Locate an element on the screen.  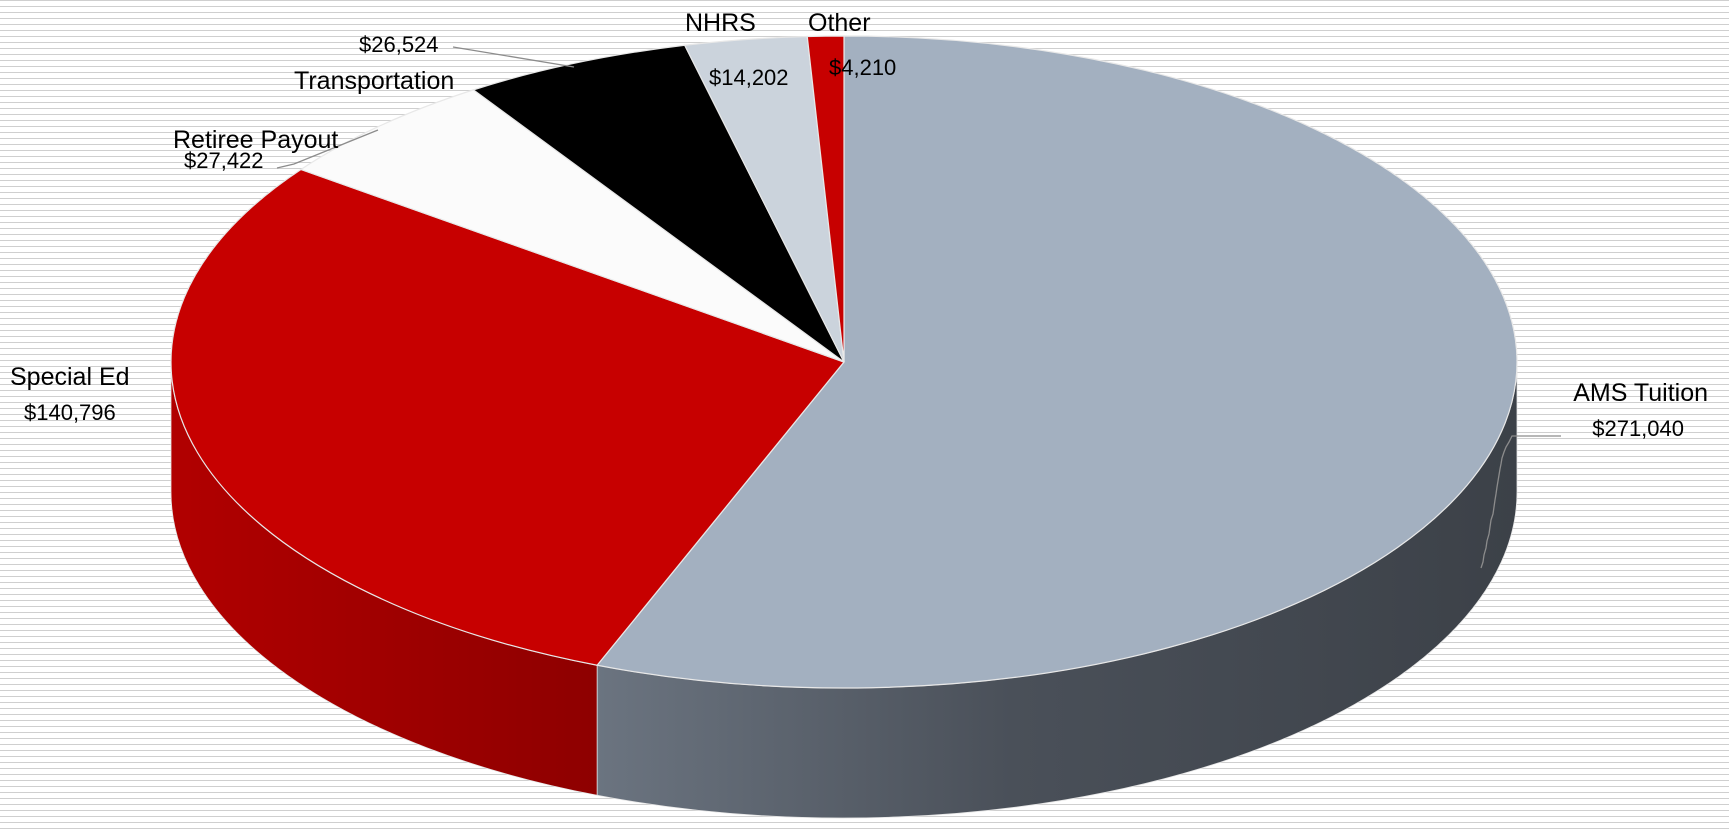
label-name-transportation: Transportation is located at coordinates (374, 81).